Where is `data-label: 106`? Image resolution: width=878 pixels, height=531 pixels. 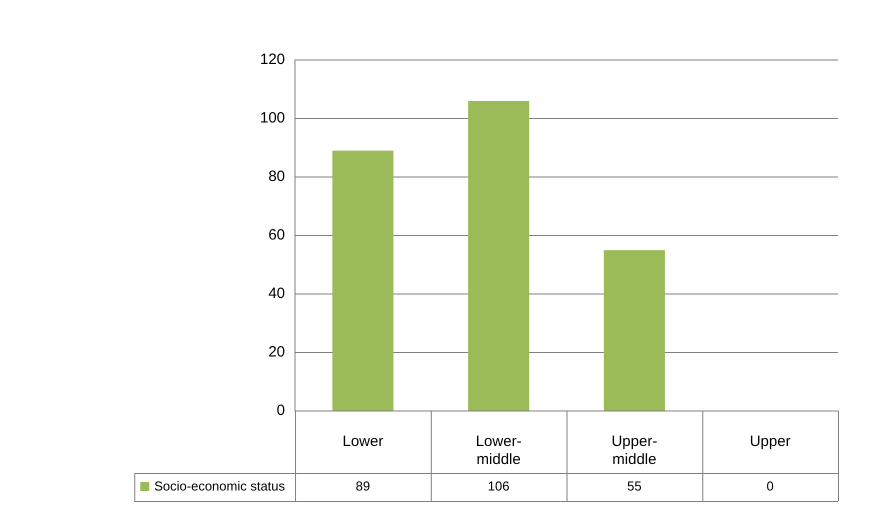
data-label: 106 is located at coordinates (499, 486).